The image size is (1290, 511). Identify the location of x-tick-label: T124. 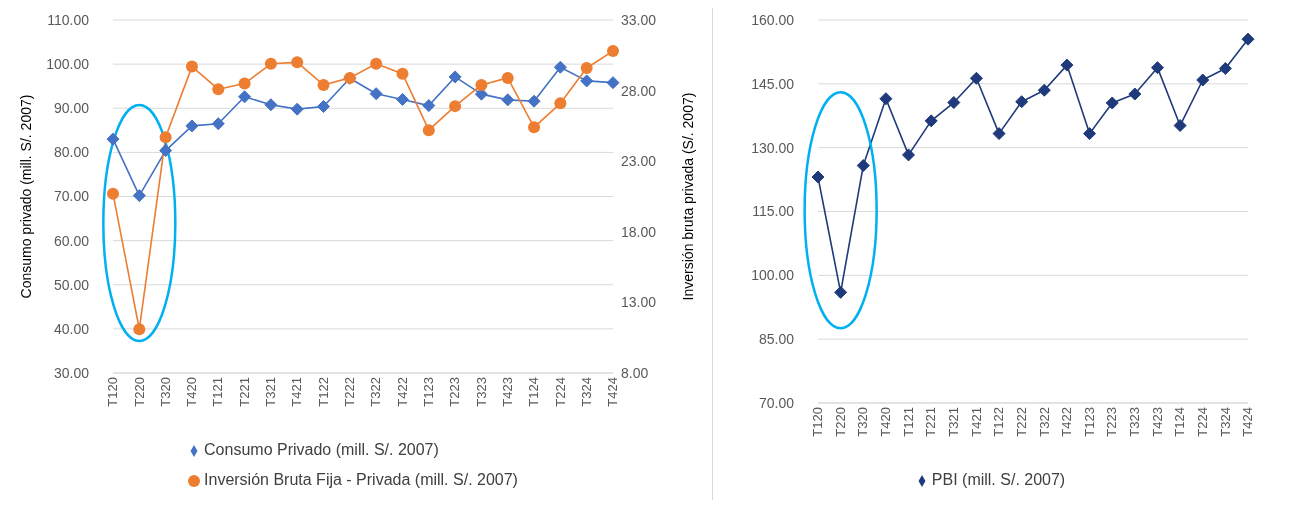
(1180, 422).